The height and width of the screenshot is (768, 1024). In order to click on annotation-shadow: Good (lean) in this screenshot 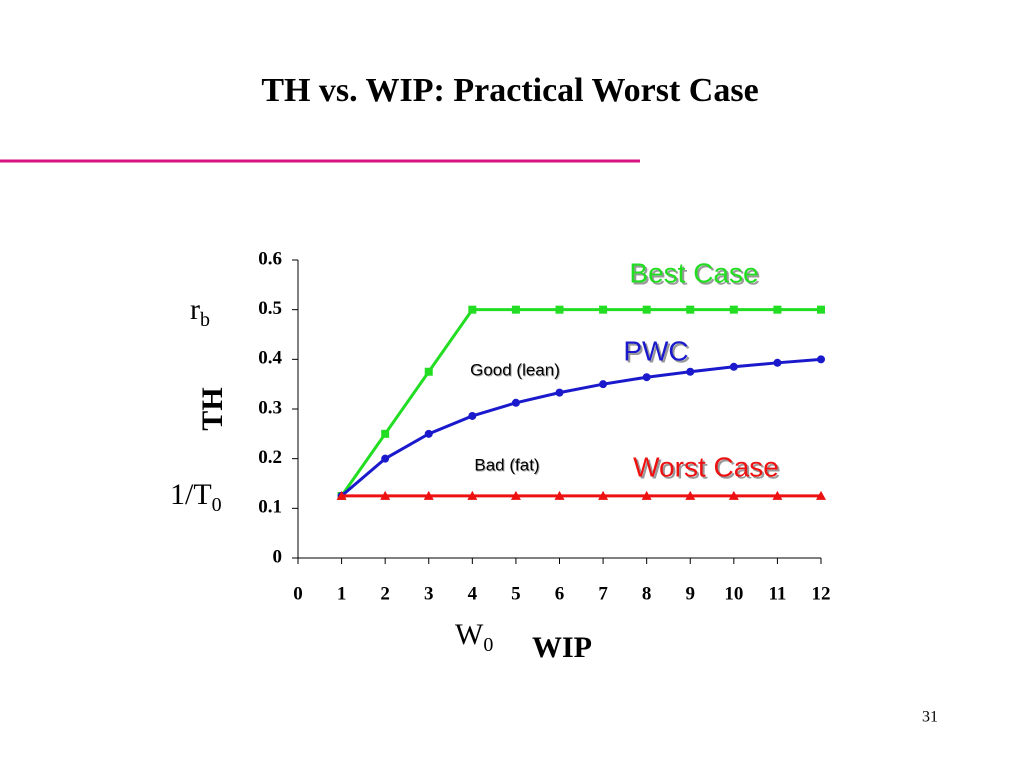, I will do `click(516, 370)`.